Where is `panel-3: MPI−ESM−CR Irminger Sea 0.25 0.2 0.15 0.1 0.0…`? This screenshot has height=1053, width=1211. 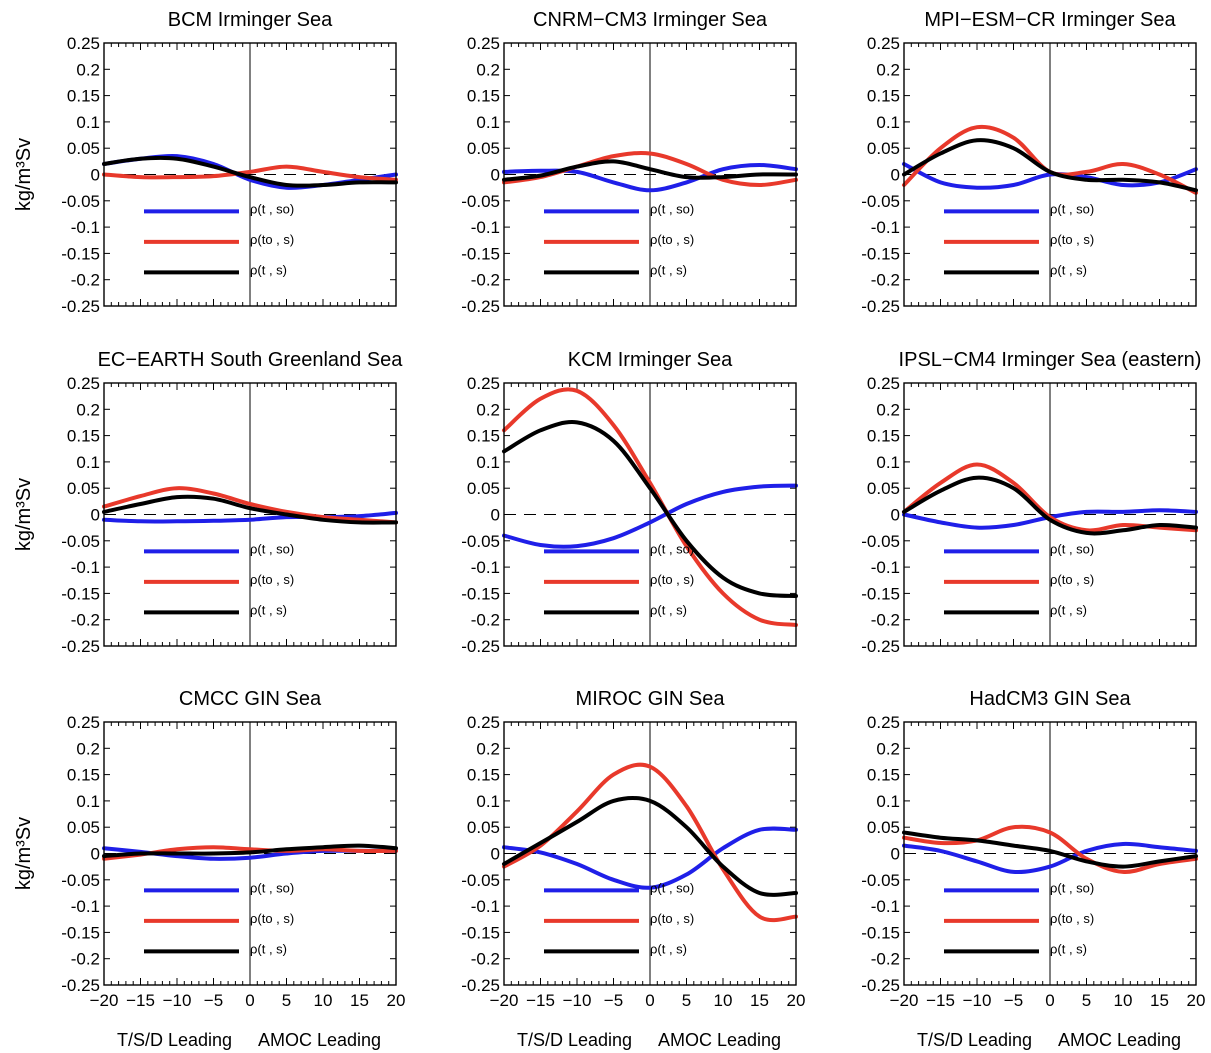
panel-3: MPI−ESM−CR Irminger Sea 0.25 0.2 0.15 0.1 0.0… is located at coordinates (1029, 162).